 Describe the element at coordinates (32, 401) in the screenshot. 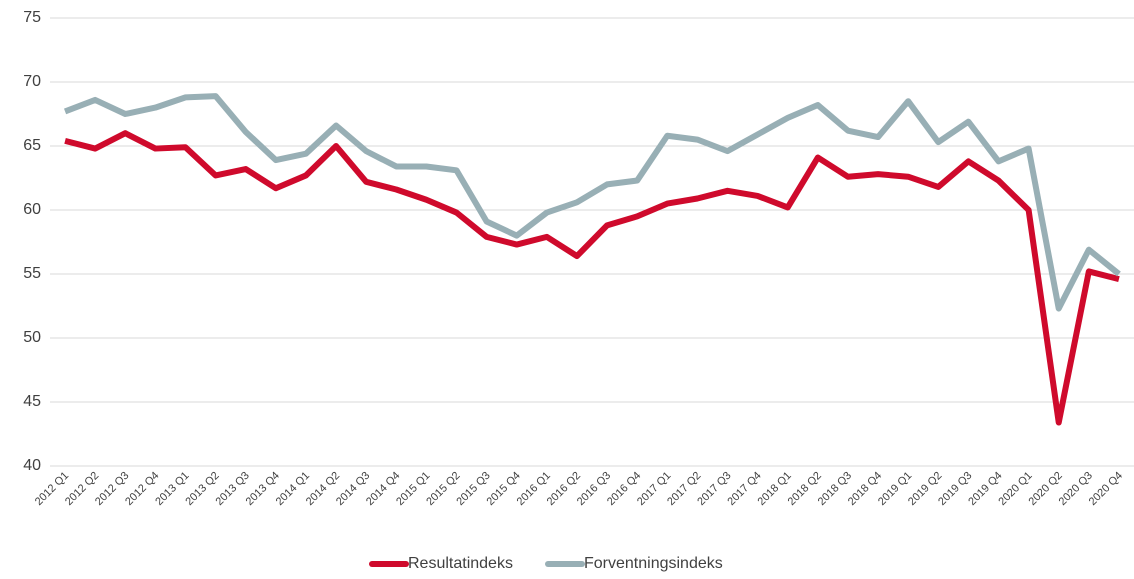

I see `y-tick-label: 45` at that location.